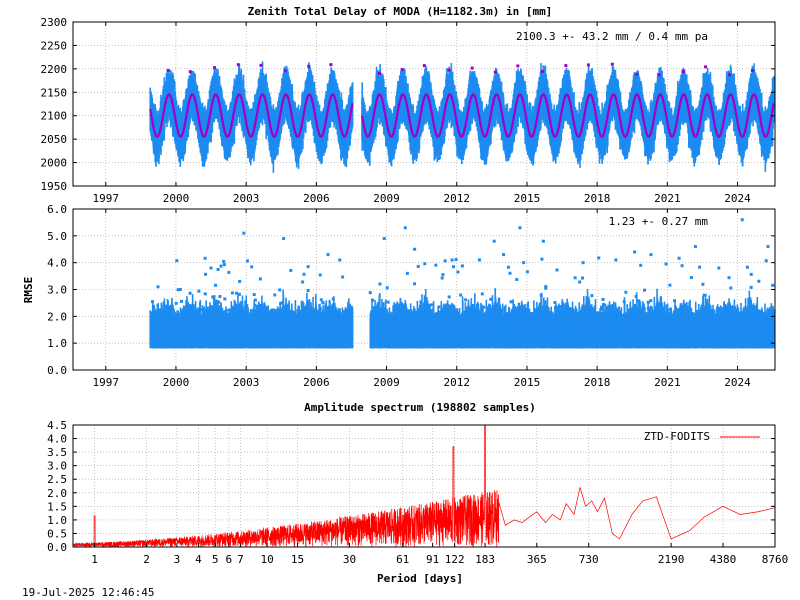 The width and height of the screenshot is (800, 600). I want to click on ztd-observations, so click(462, 117).